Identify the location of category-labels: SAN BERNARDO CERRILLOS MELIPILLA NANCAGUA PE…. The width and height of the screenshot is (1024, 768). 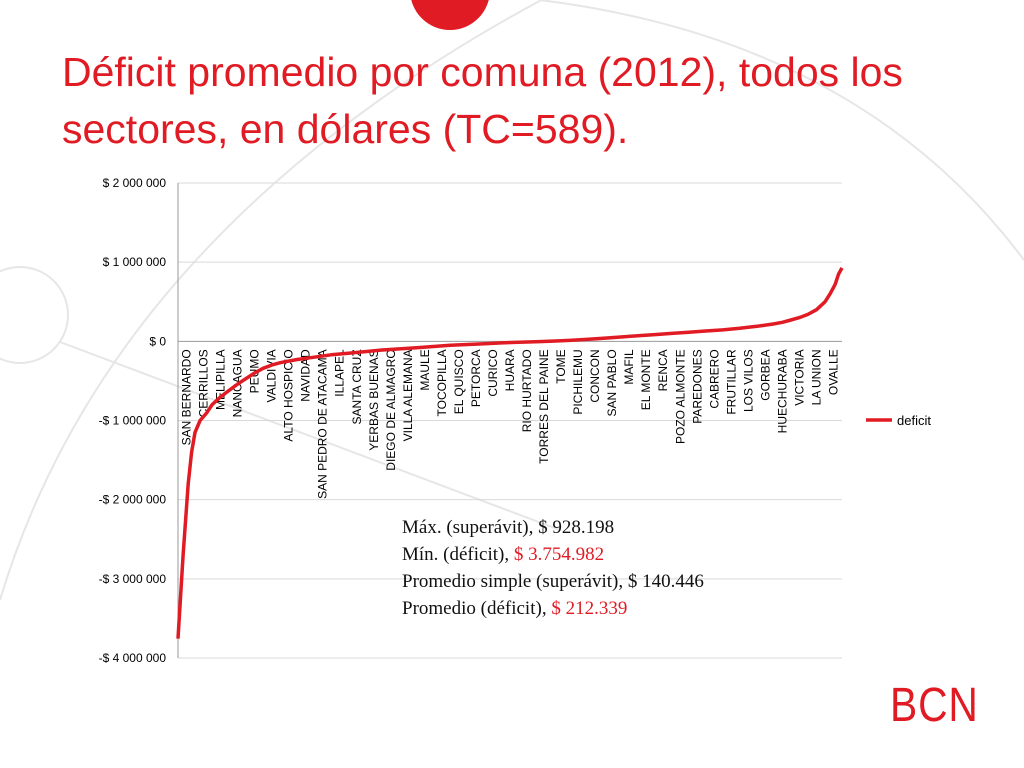
(510, 424).